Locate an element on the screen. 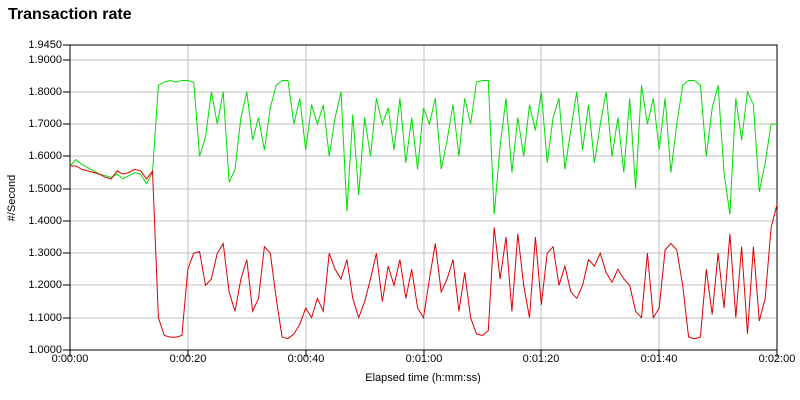 Image resolution: width=800 pixels, height=400 pixels. y-tick-label: 1.7000 is located at coordinates (45, 124).